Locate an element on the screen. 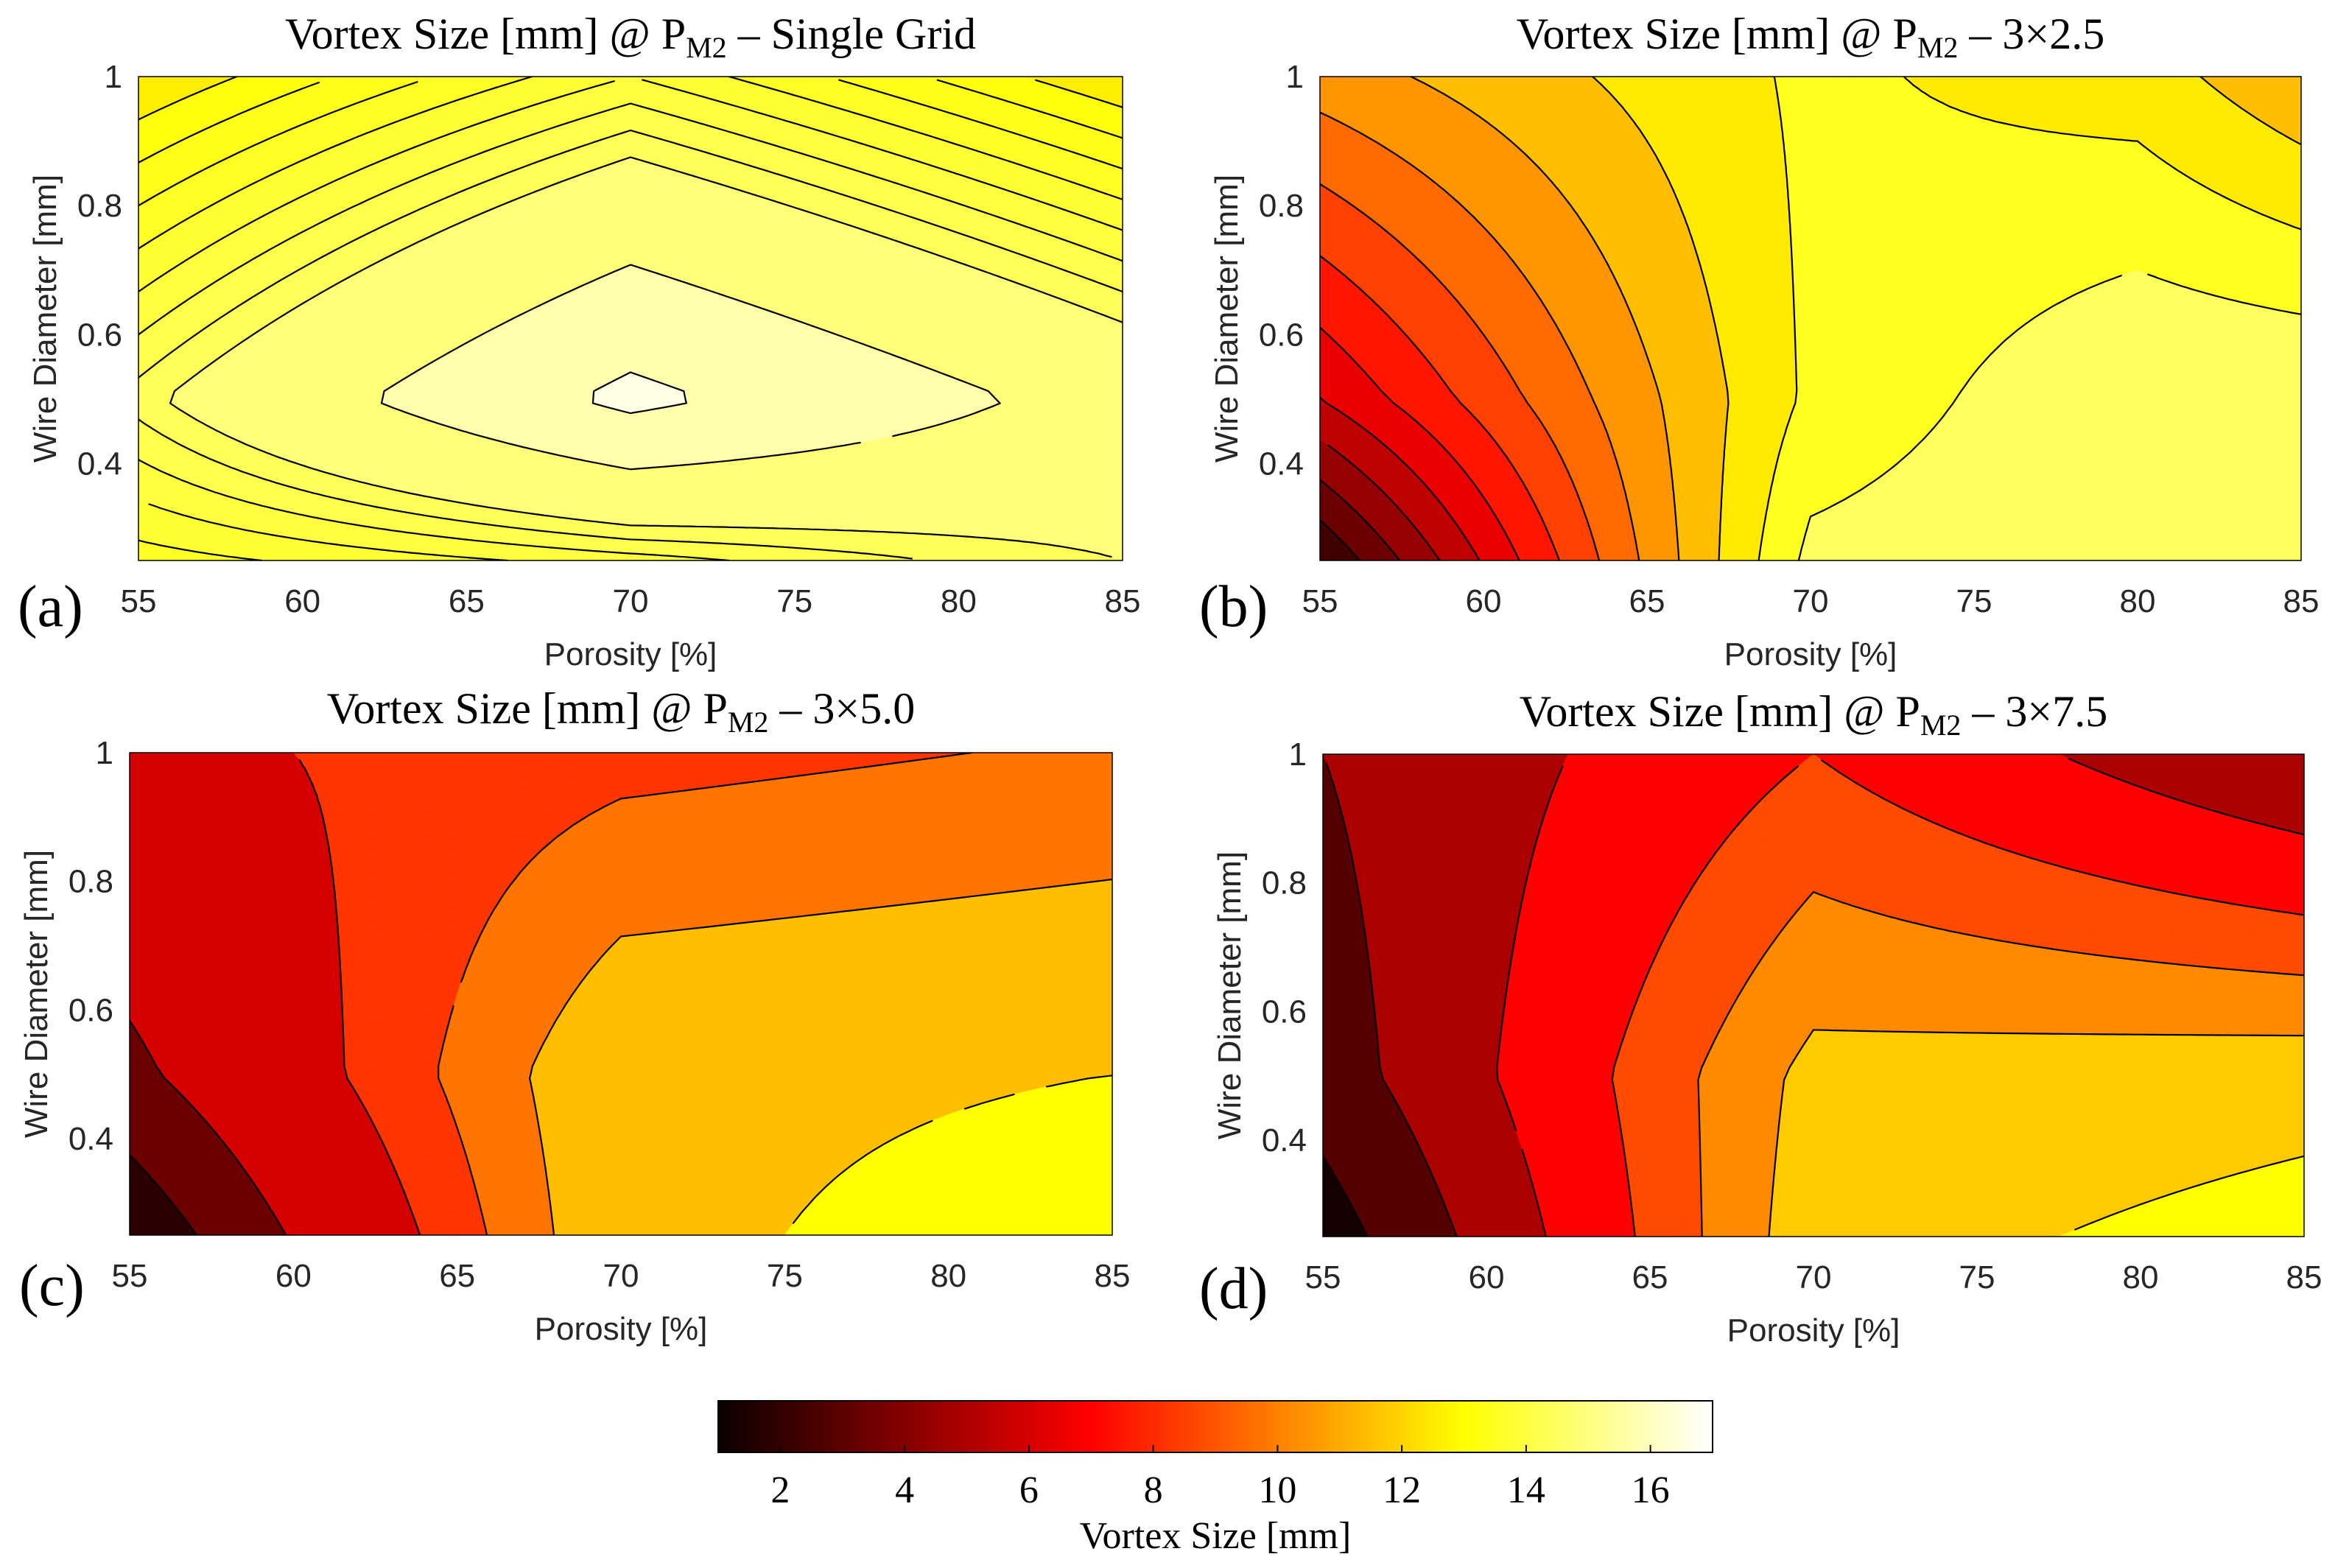 The width and height of the screenshot is (2335, 1568). chart-title-suffix: – Single Grid is located at coordinates (851, 34).